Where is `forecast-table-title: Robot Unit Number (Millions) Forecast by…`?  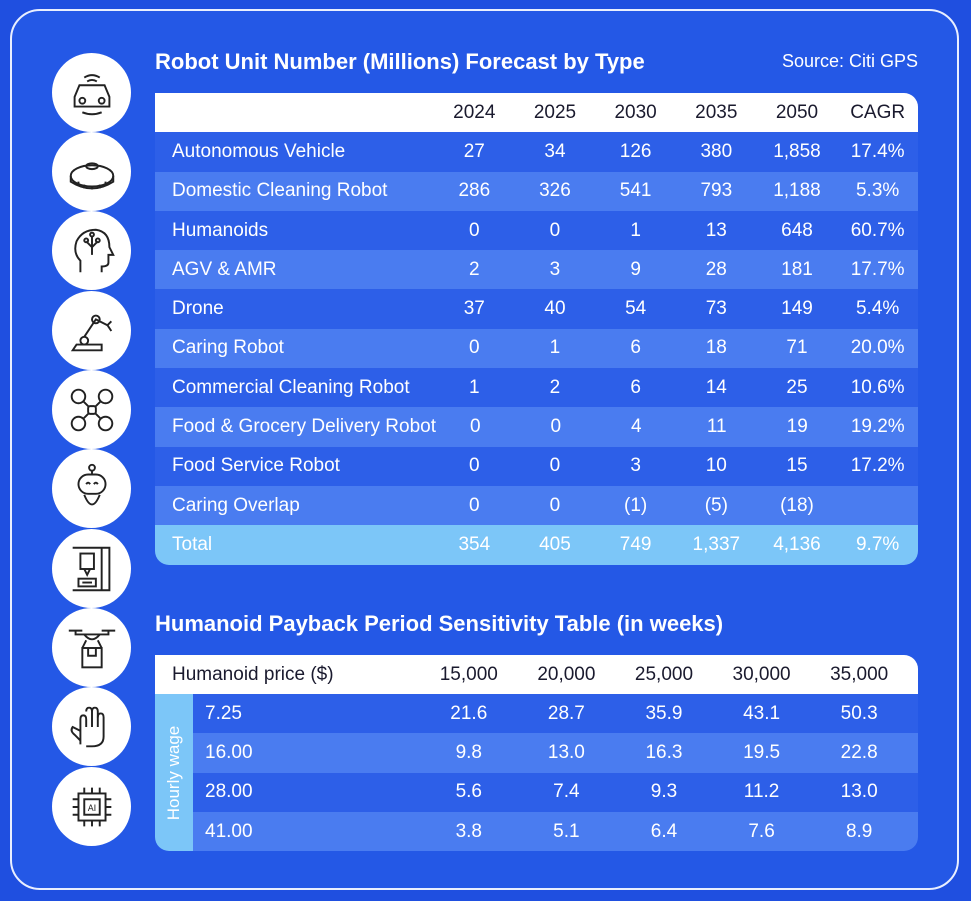 forecast-table-title: Robot Unit Number (Millions) Forecast by… is located at coordinates (400, 61).